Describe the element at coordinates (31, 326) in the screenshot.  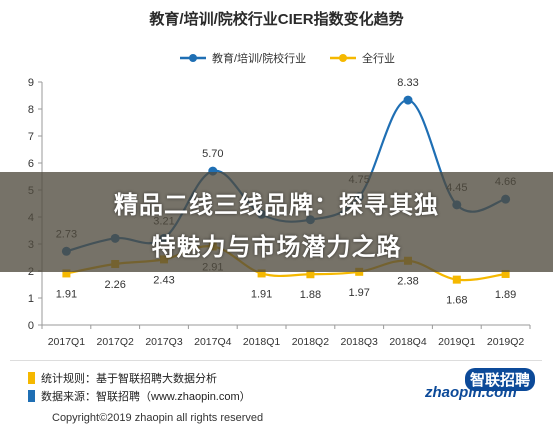
I see `y-tick-label: 0` at that location.